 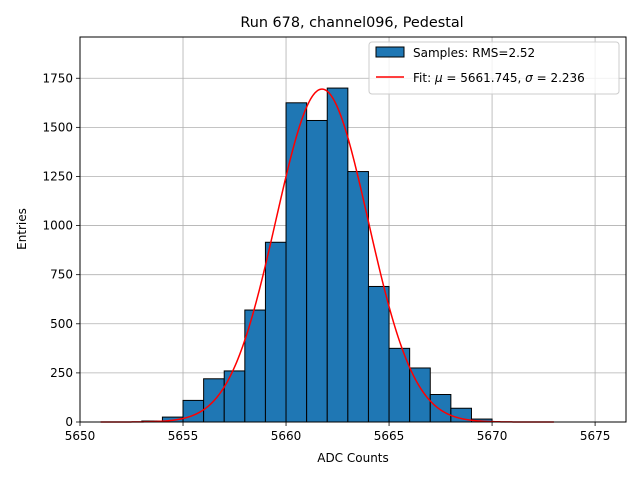 What do you see at coordinates (353, 458) in the screenshot?
I see `x-axis-label: ADC Counts` at bounding box center [353, 458].